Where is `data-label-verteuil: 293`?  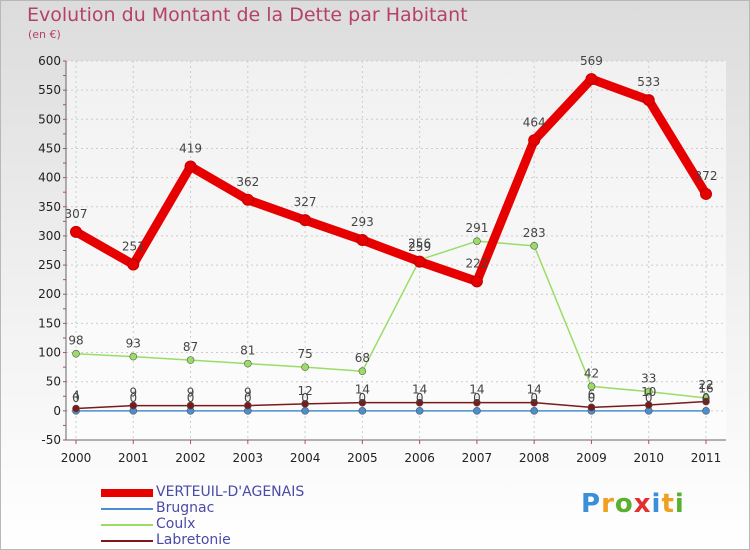 data-label-verteuil: 293 is located at coordinates (362, 222).